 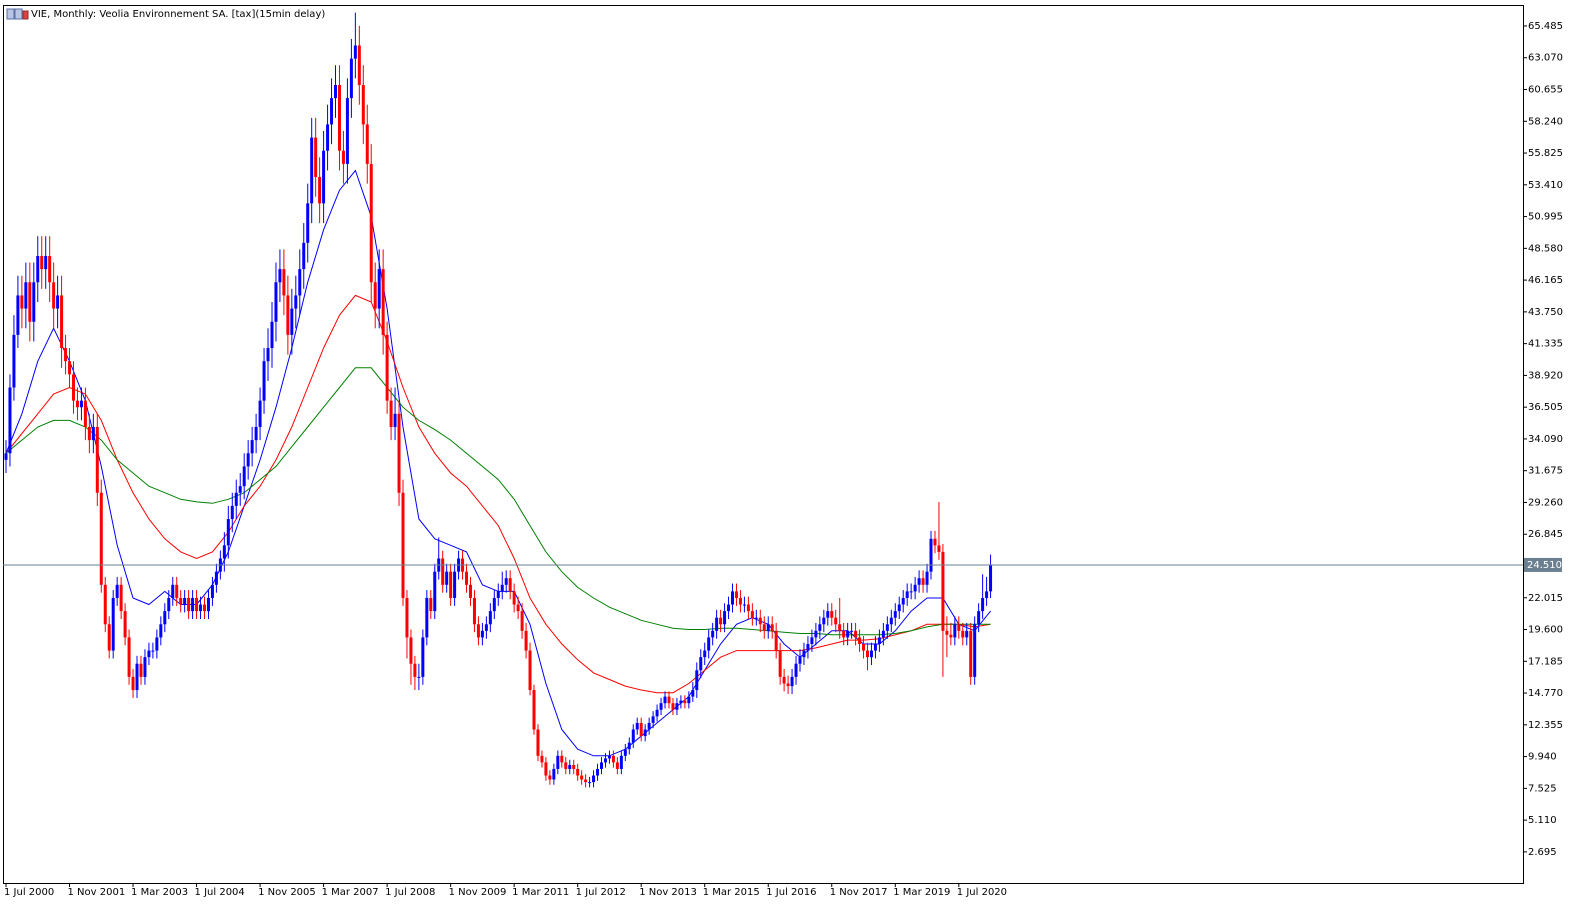 I want to click on title-icon, so click(x=17, y=14).